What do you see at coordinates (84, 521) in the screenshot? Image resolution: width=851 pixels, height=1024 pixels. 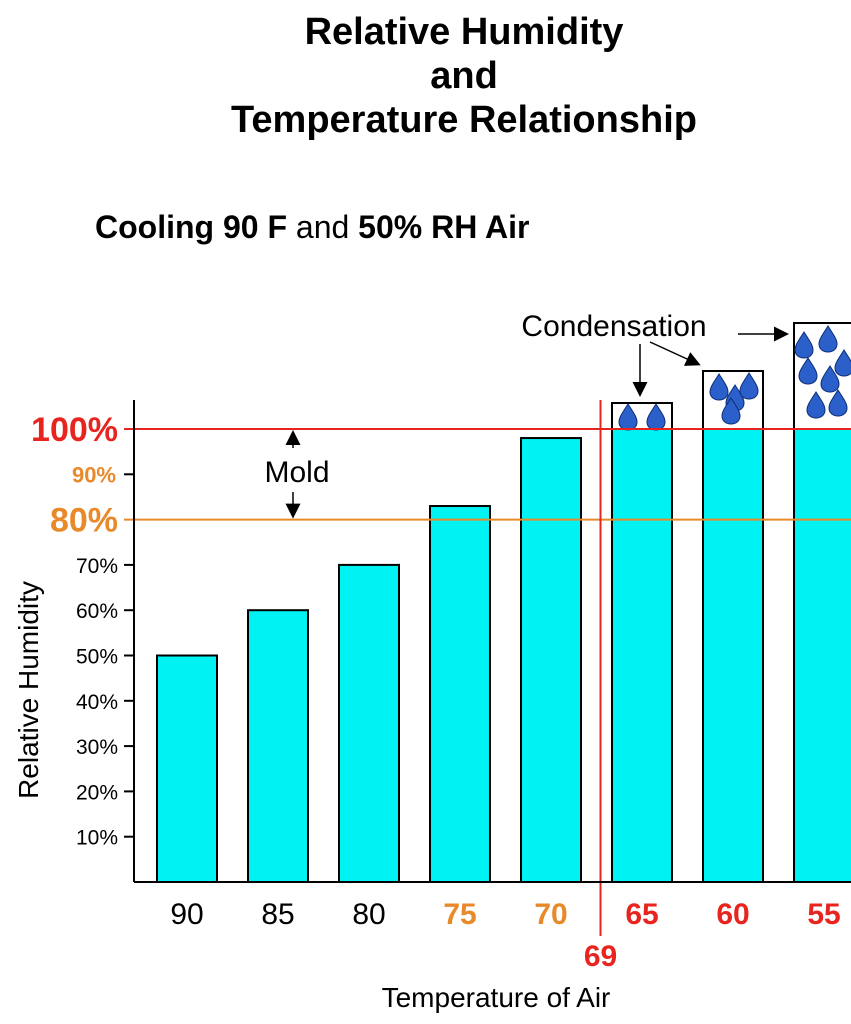 I see `reference-label-80: 80%` at bounding box center [84, 521].